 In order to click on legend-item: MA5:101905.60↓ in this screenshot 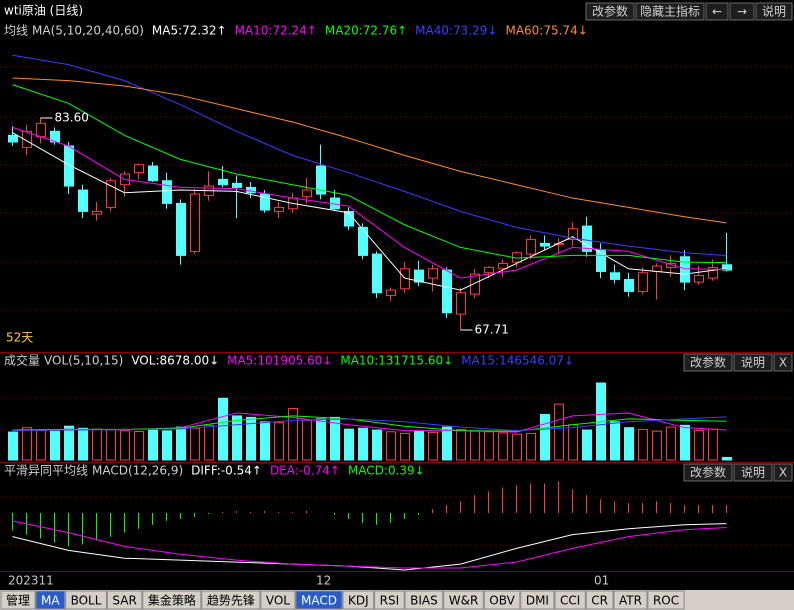, I will do `click(279, 361)`.